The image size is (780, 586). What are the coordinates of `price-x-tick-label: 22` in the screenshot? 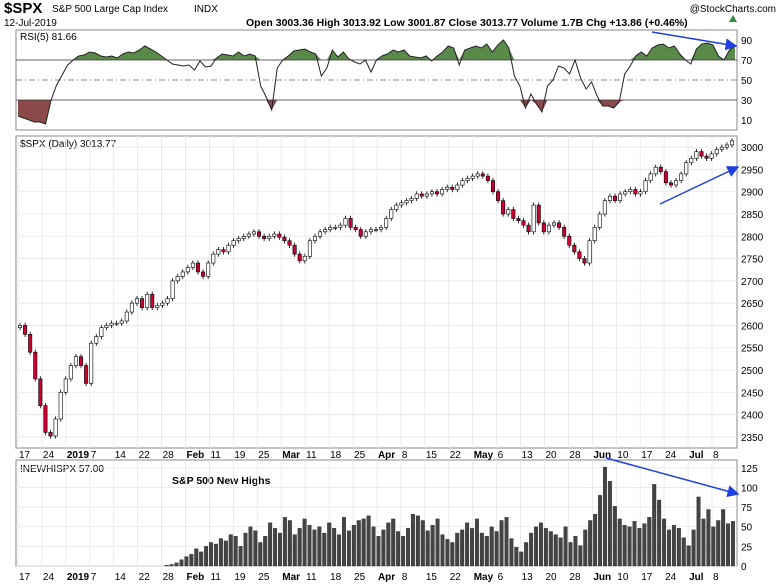 It's located at (145, 455).